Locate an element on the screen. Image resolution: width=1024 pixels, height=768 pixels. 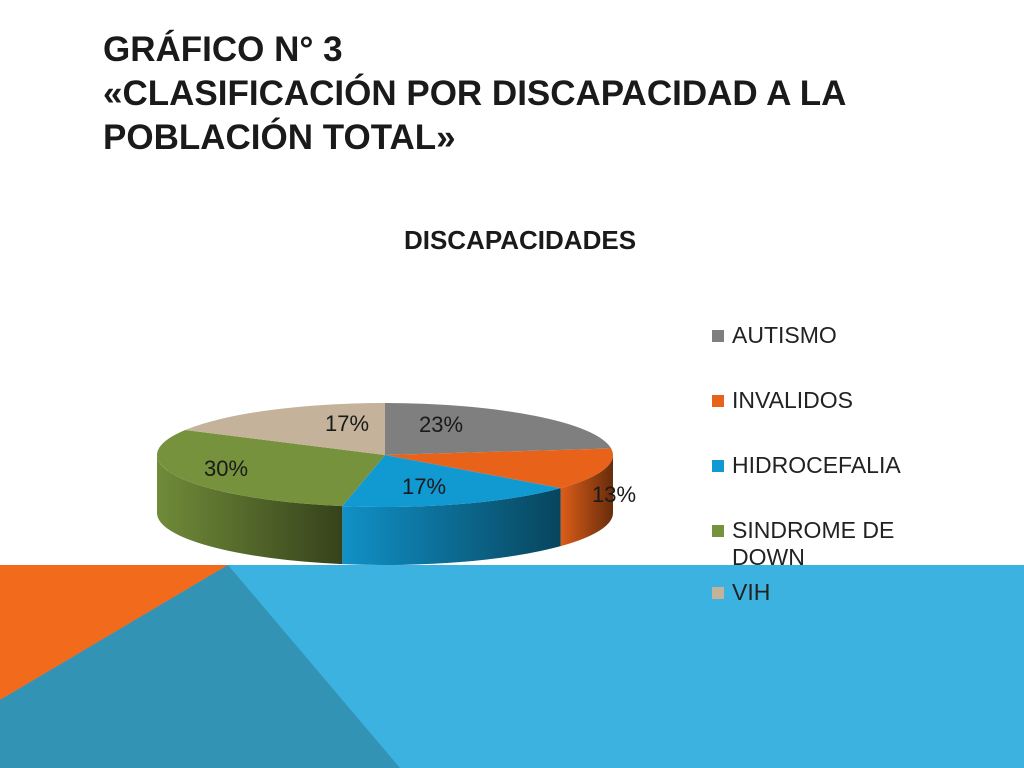
slide-title-line-2: «CLASIFICACIÓN POR DISCAPACIDAD A LA is located at coordinates (475, 93).